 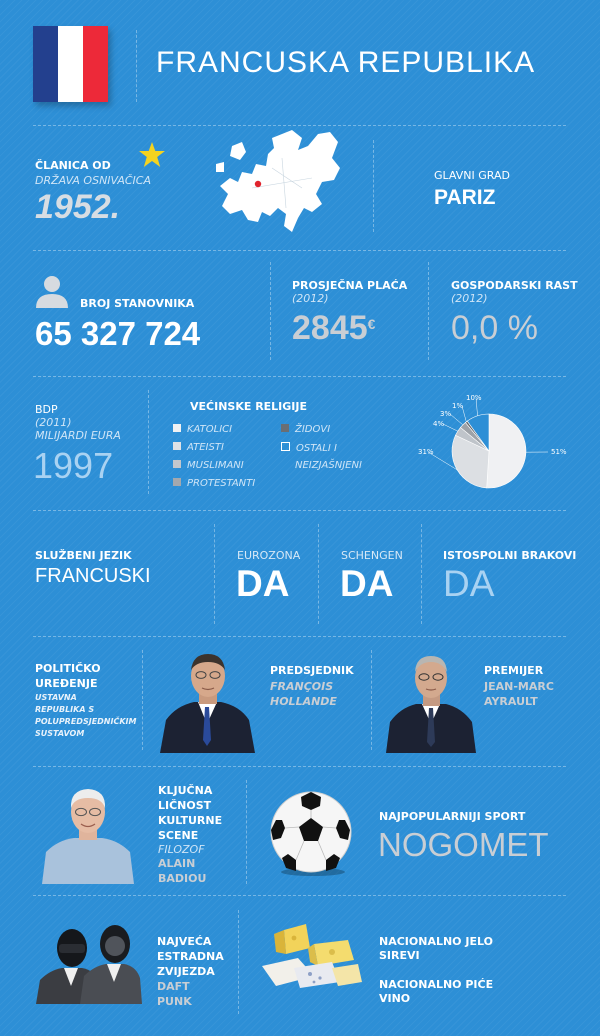 What do you see at coordinates (514, 285) in the screenshot?
I see `growth-label: GOSPODARSKI RAST` at bounding box center [514, 285].